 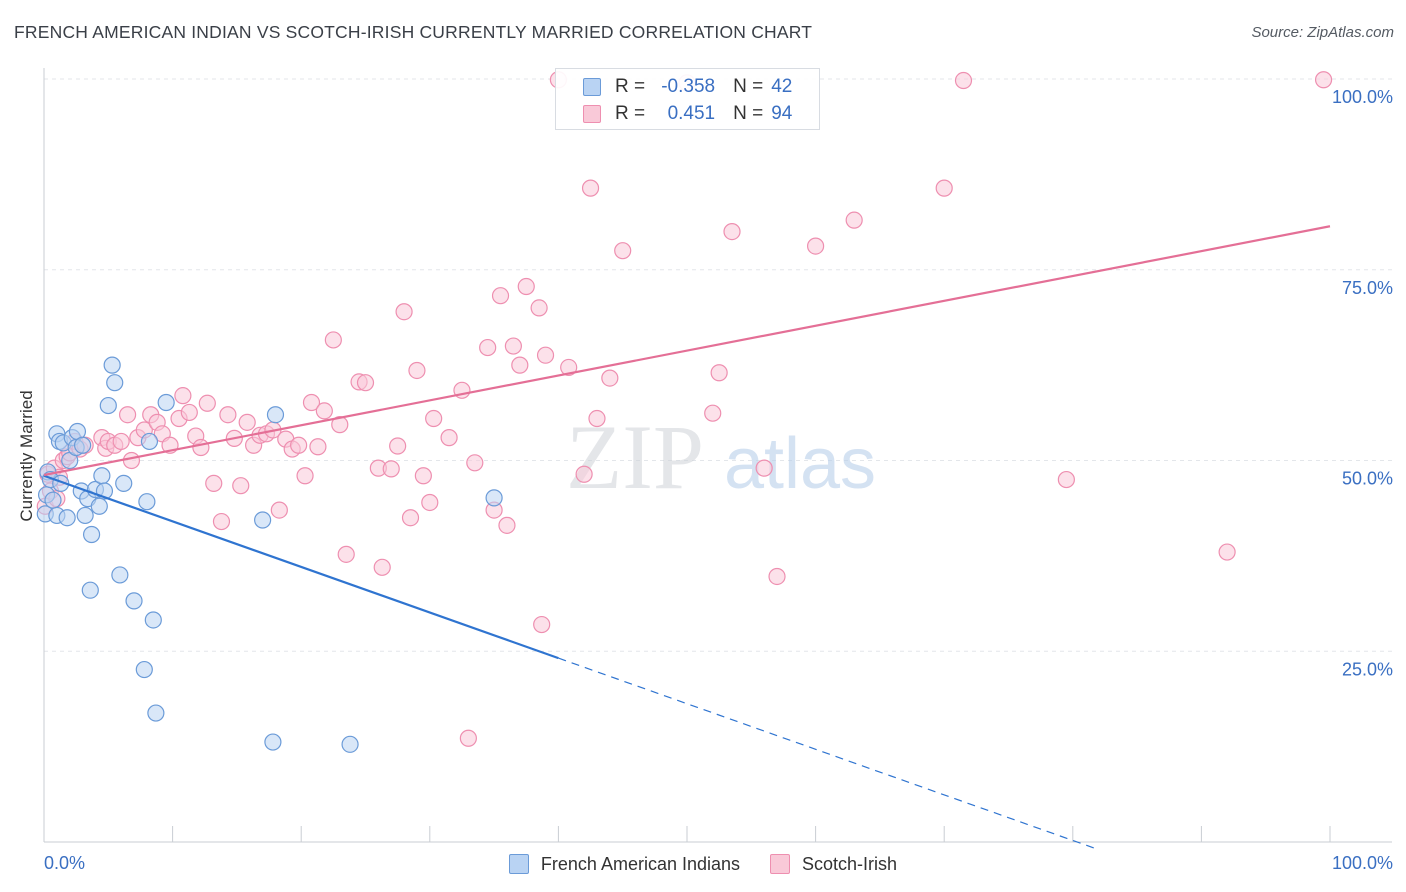 What do you see at coordinates (64, 863) in the screenshot?
I see `x-tick-label-min: 0.0%` at bounding box center [64, 863].